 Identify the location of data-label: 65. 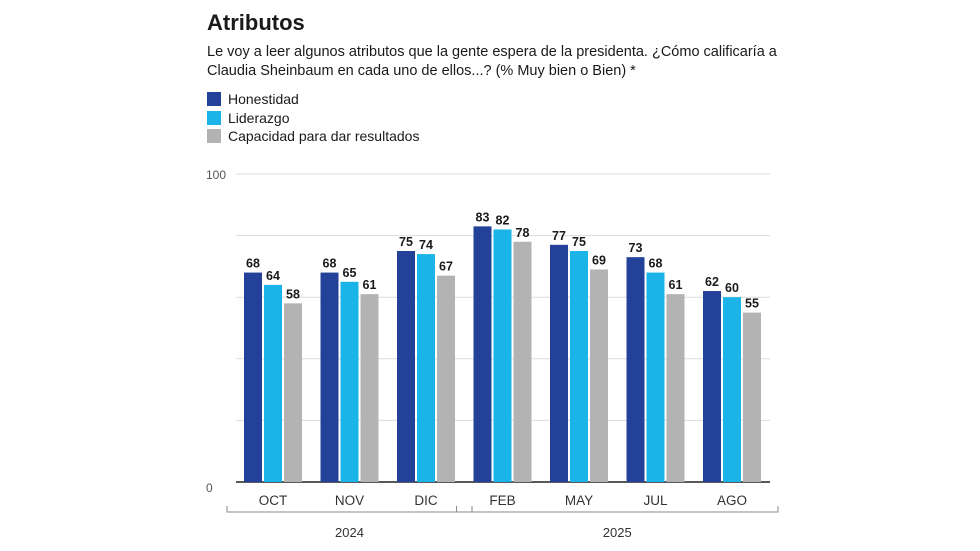
(350, 273).